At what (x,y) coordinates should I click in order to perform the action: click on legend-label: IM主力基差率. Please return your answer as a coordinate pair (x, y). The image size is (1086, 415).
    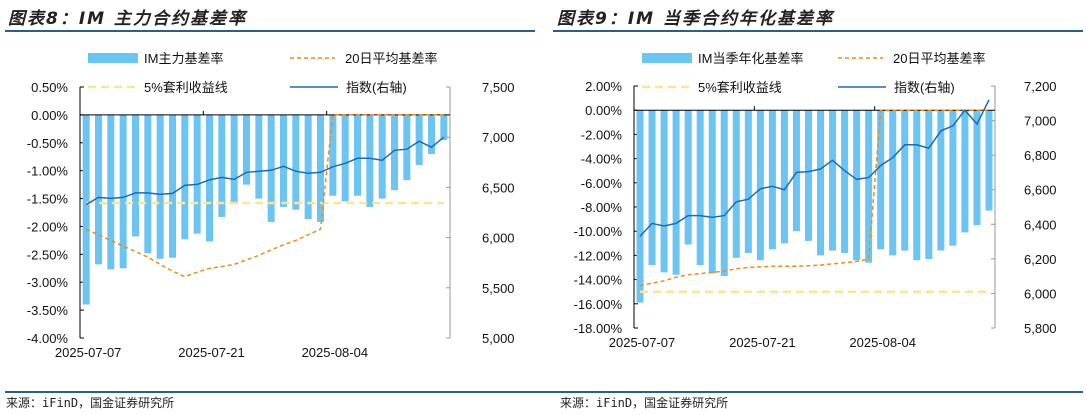
    Looking at the image, I should click on (183, 58).